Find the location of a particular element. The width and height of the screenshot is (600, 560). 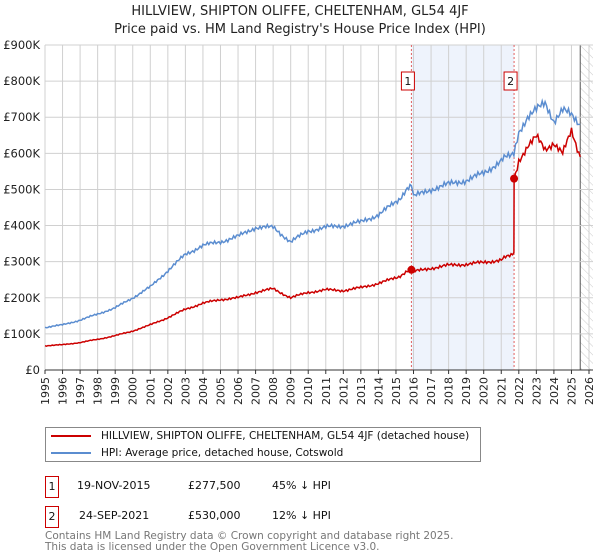

x-tick-label: 1995 is located at coordinates (45, 391).